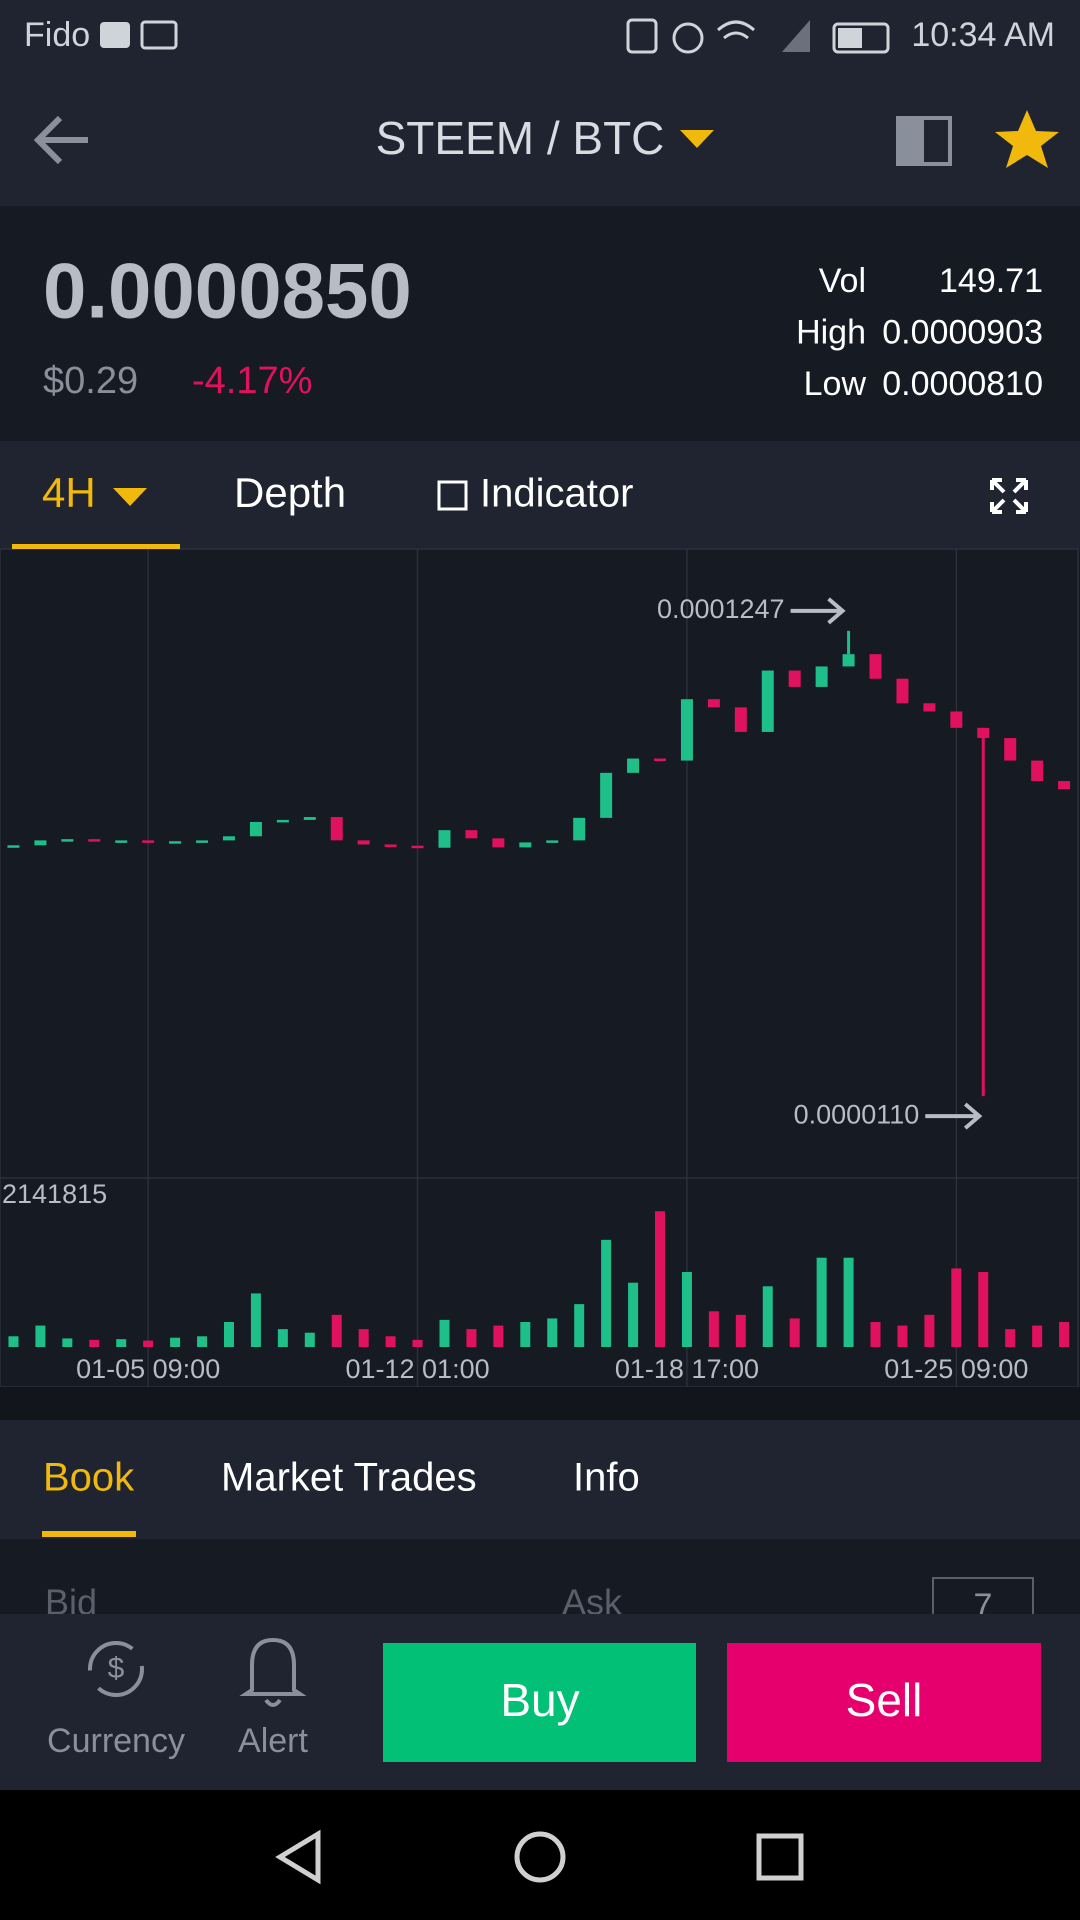 The height and width of the screenshot is (1920, 1080). Describe the element at coordinates (520, 138) in the screenshot. I see `pair-title: STEEM / BTC` at that location.